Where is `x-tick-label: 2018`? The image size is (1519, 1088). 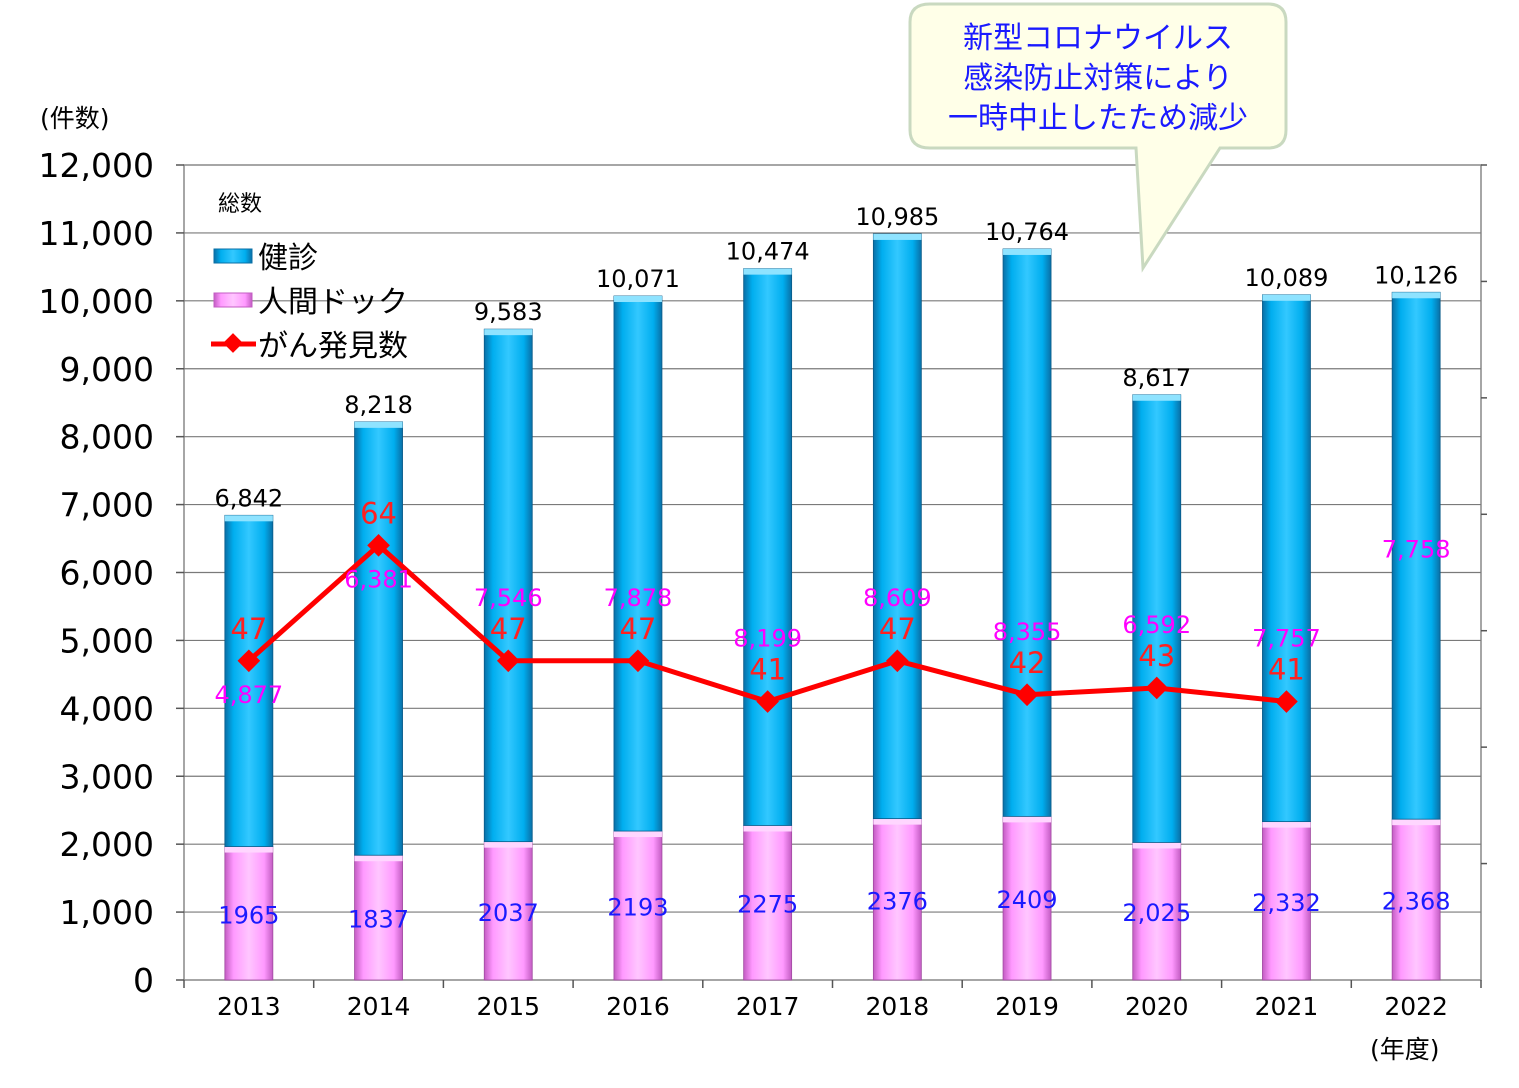
x-tick-label: 2018 is located at coordinates (898, 1006).